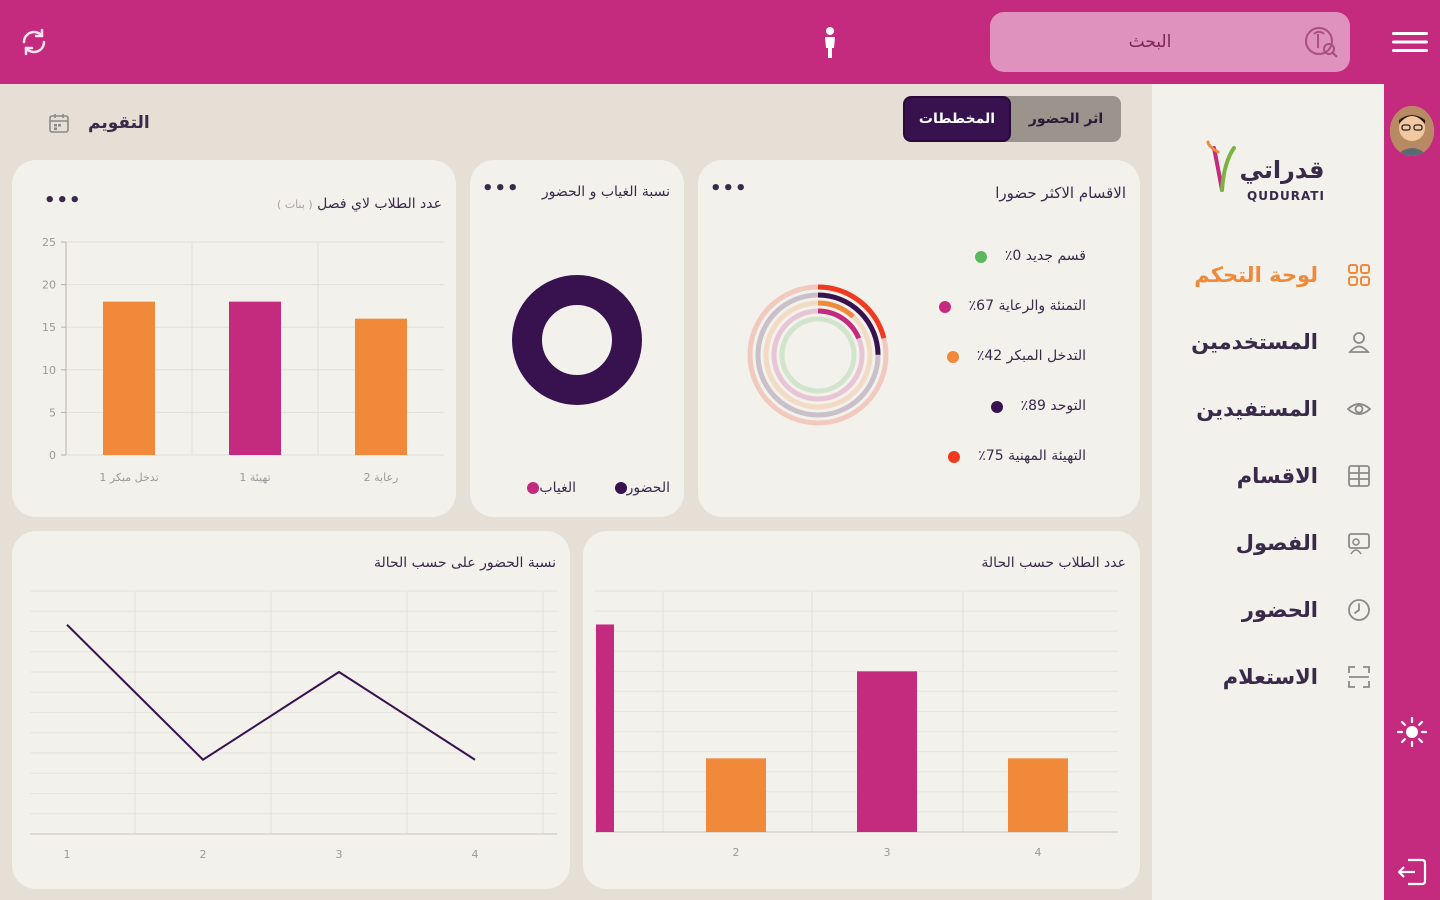 The image size is (1440, 900). I want to click on sidebar-item-label: الفصول, so click(1276, 543).